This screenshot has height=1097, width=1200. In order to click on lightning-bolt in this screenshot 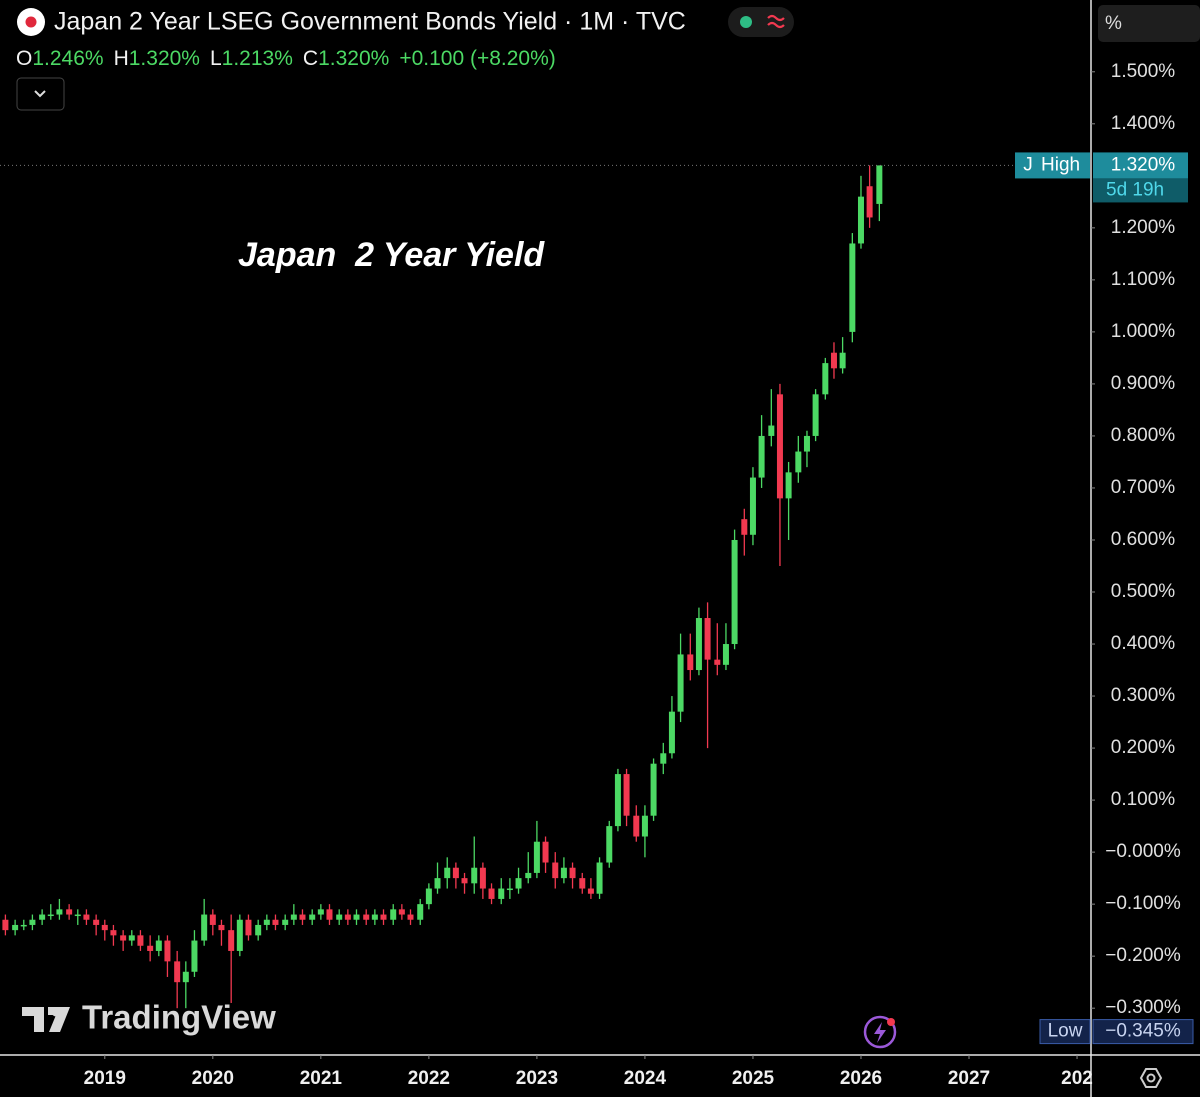, I will do `click(880, 1032)`.